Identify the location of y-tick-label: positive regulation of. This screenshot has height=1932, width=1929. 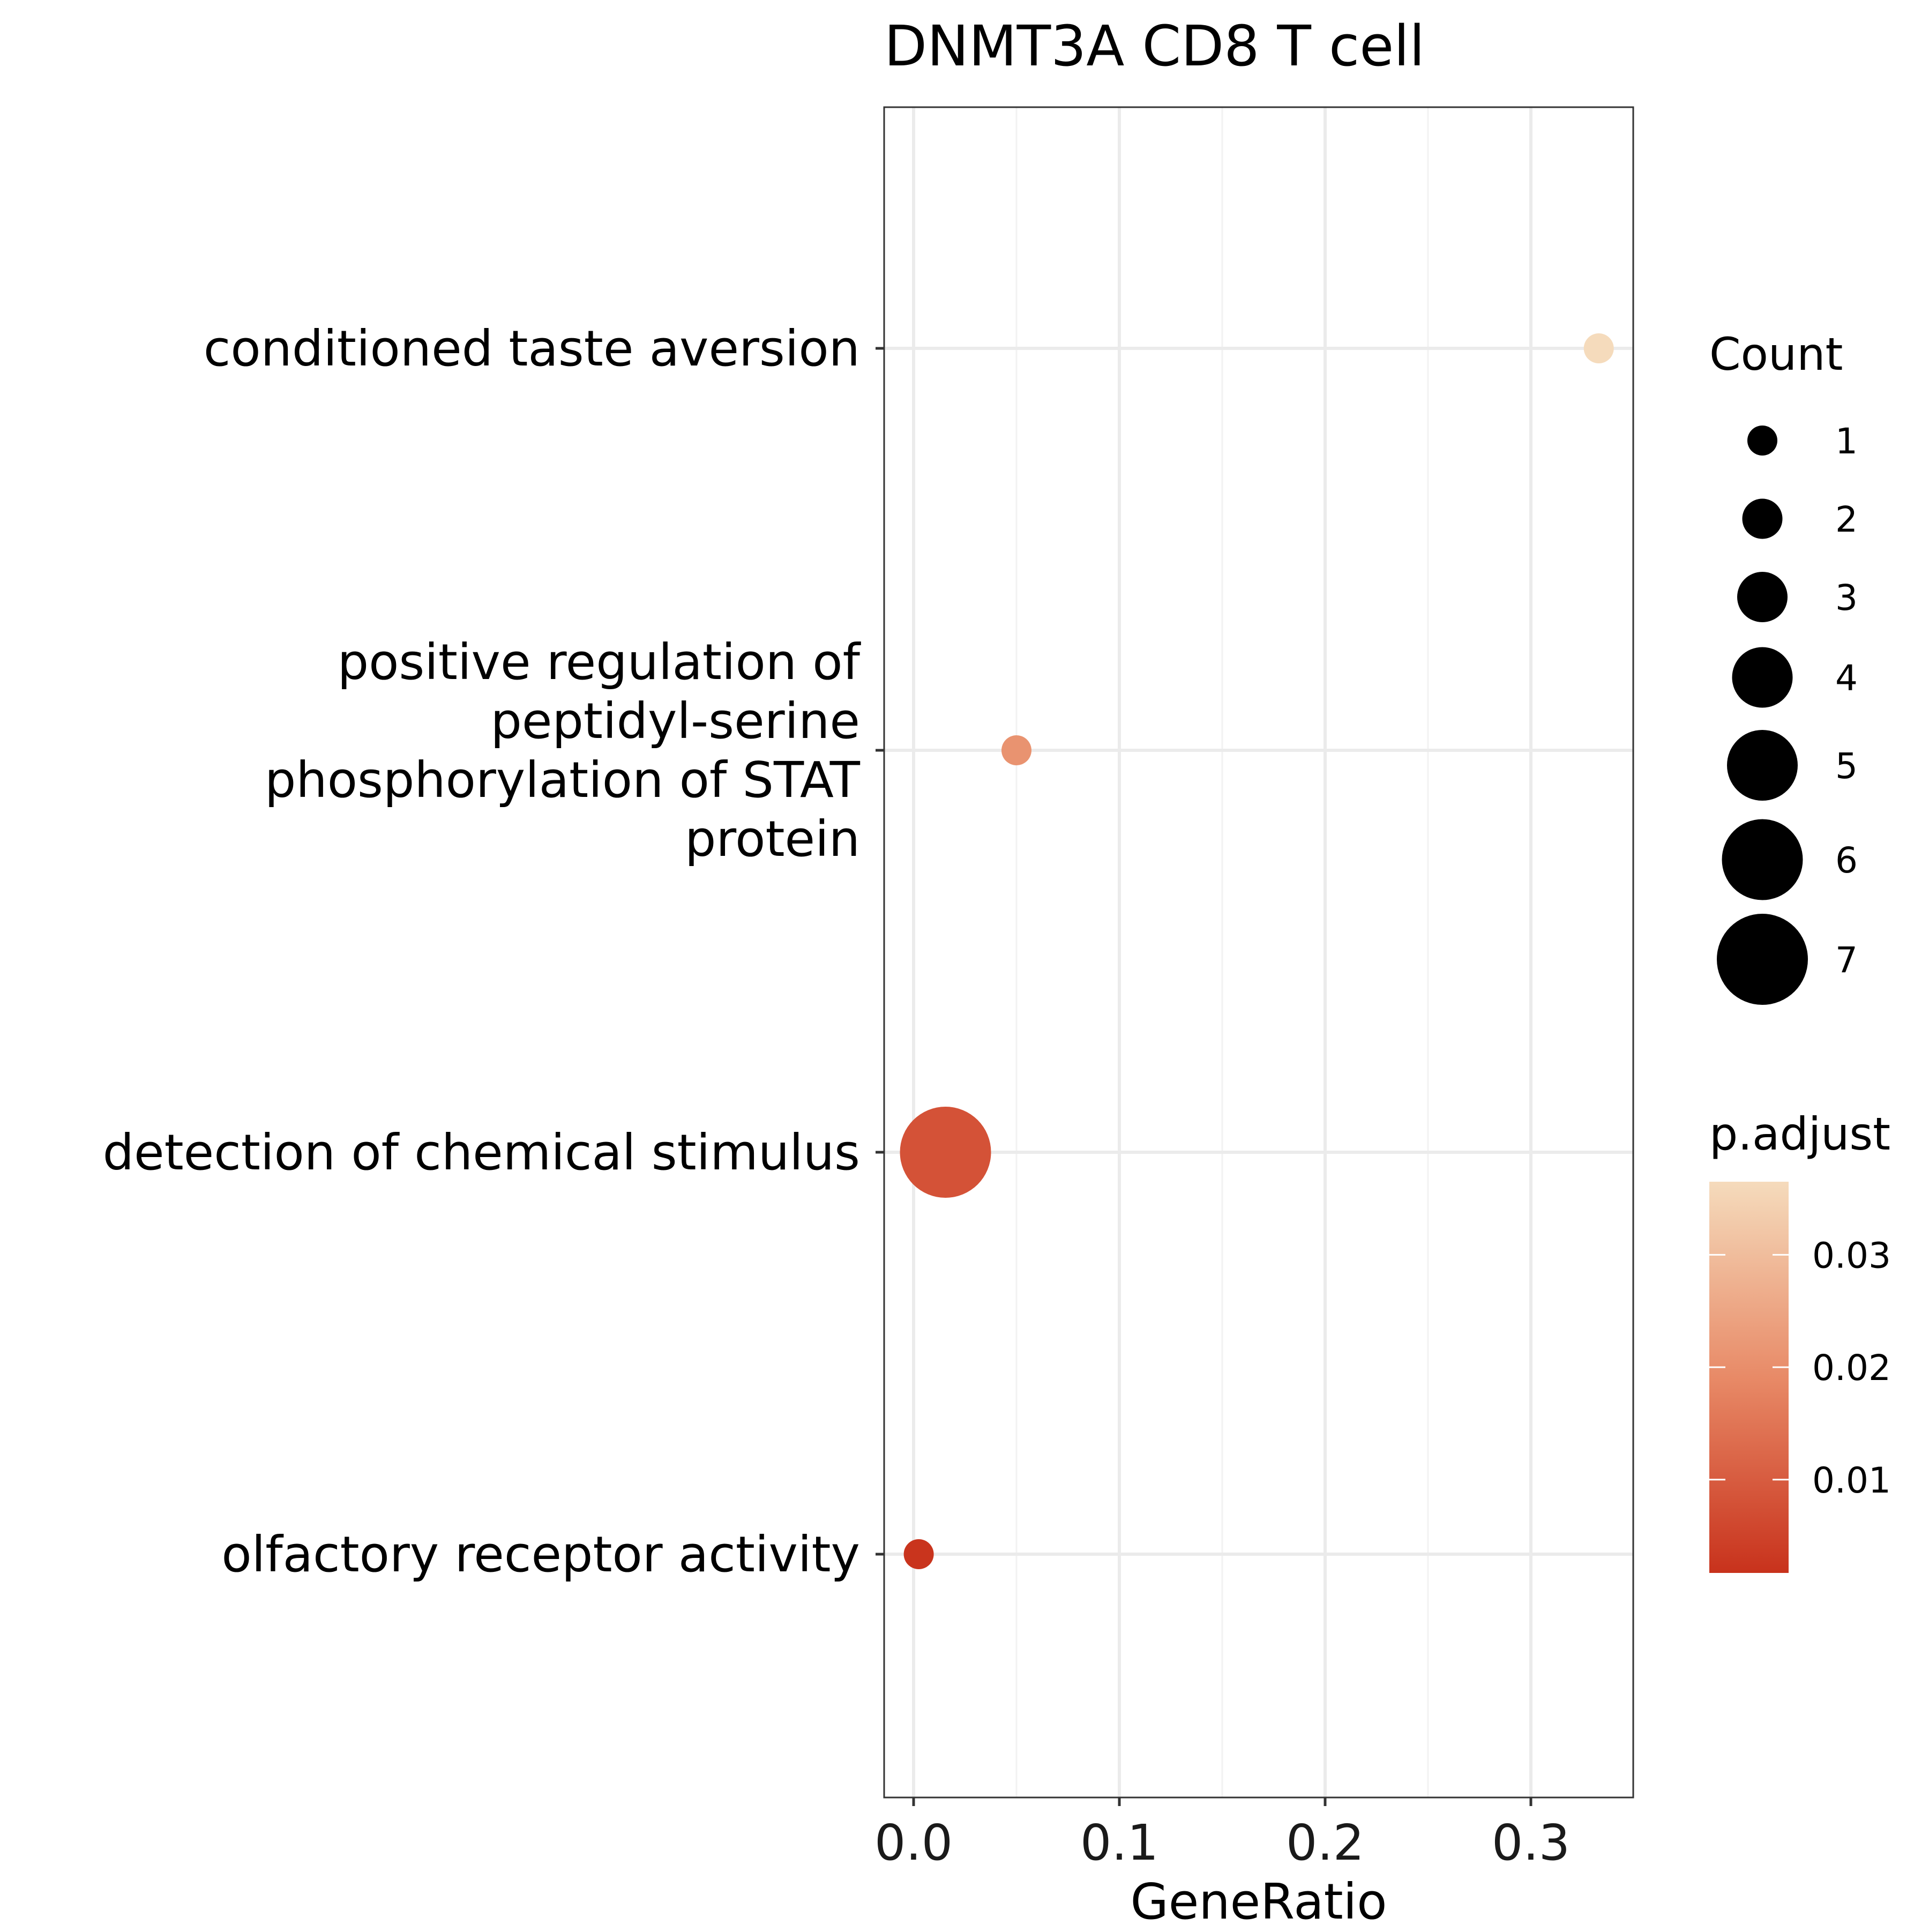
(600, 662).